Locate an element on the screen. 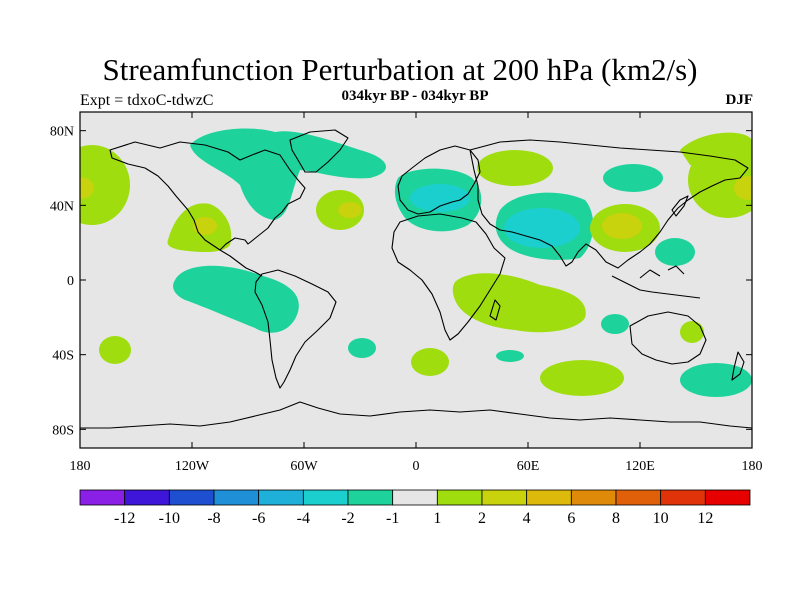 The image size is (800, 600). x-tick-label: 0 is located at coordinates (416, 466).